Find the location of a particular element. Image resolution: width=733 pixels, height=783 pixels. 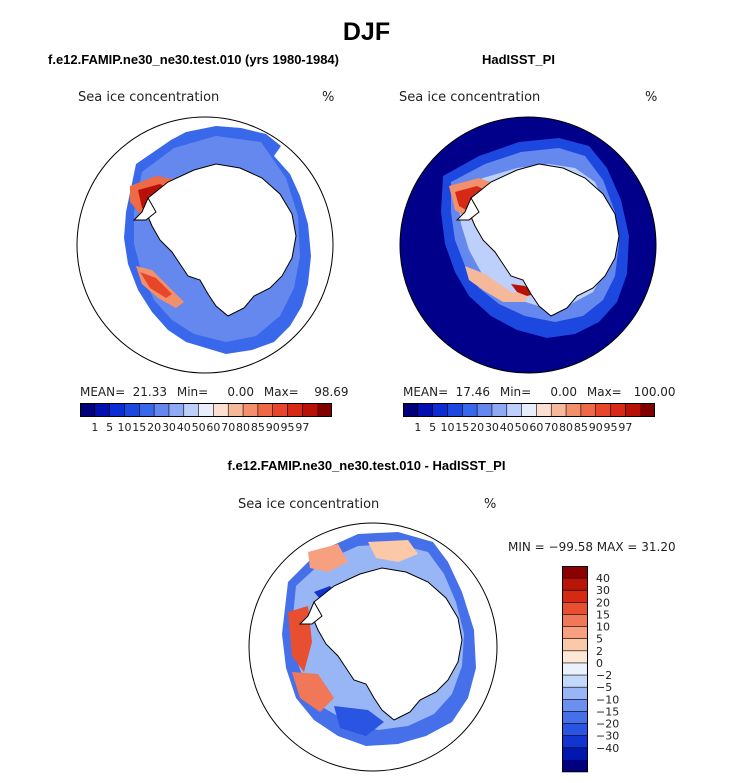

diff-colorbar-label: 15 is located at coordinates (603, 614).